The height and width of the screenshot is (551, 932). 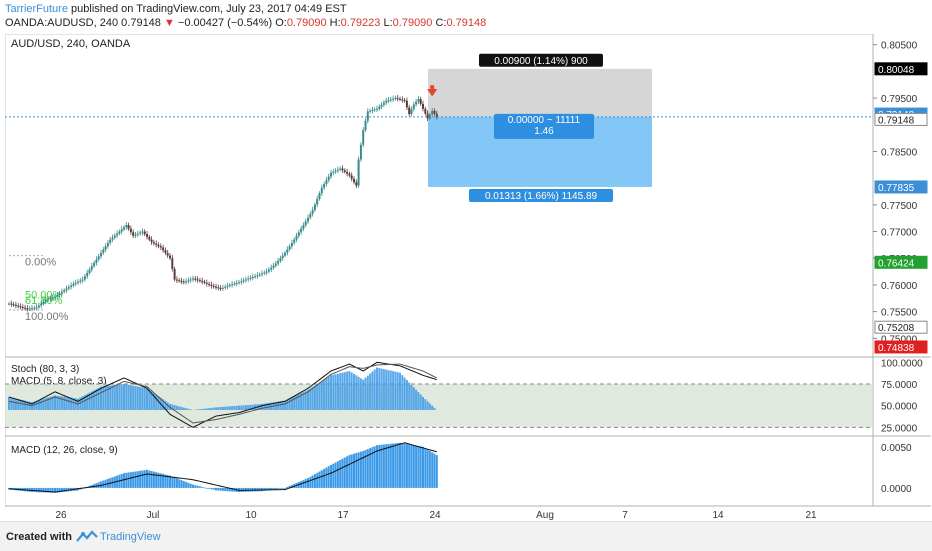 What do you see at coordinates (45, 369) in the screenshot?
I see `stoch-title: Stoch (80, 3, 3)` at bounding box center [45, 369].